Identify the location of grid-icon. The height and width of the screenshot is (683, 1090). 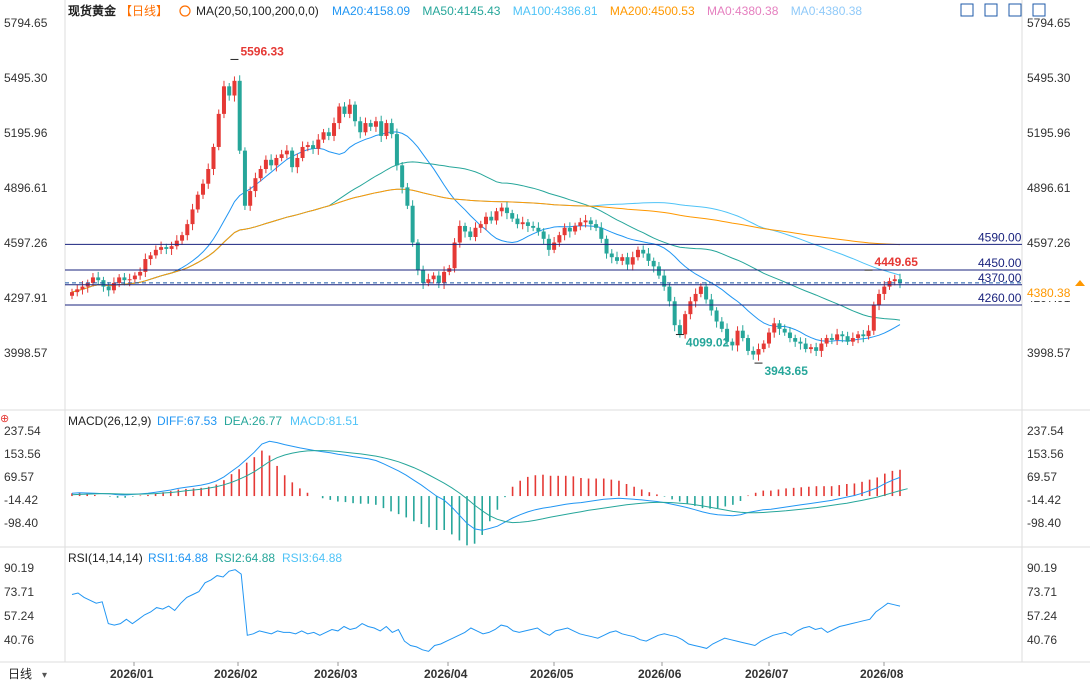
(991, 10).